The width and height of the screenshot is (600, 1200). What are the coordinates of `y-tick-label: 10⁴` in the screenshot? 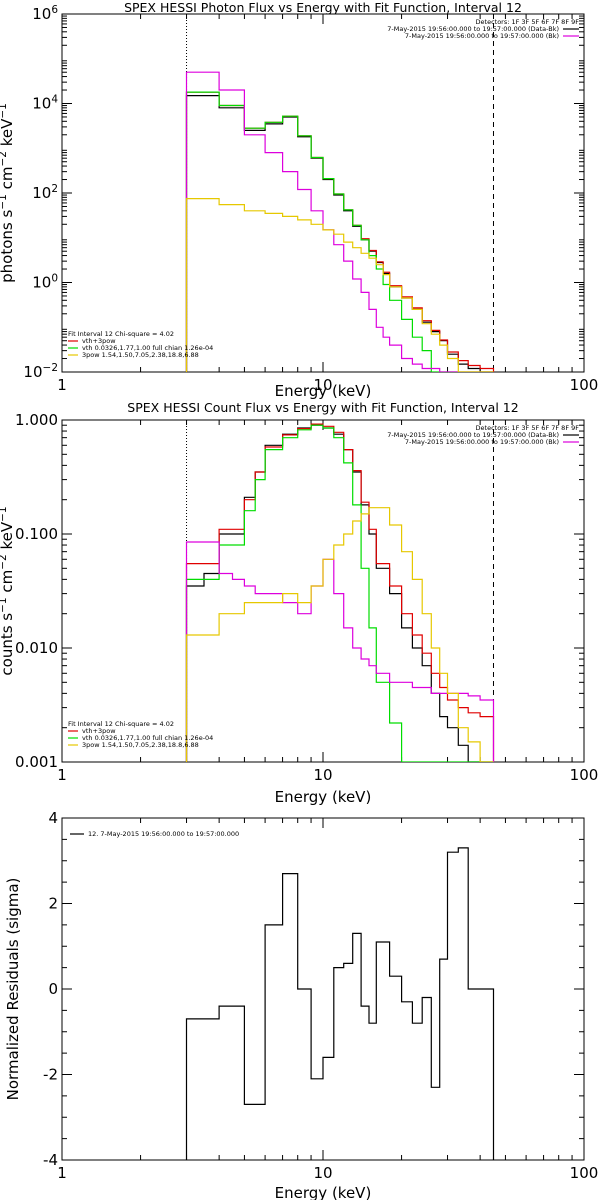 It's located at (45, 103).